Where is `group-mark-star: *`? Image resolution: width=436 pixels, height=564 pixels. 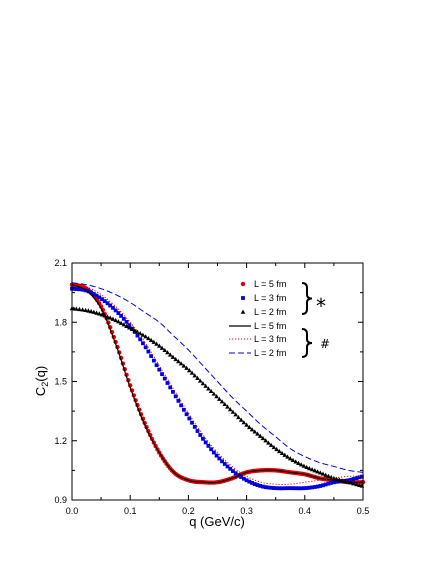 group-mark-star: * is located at coordinates (321, 306).